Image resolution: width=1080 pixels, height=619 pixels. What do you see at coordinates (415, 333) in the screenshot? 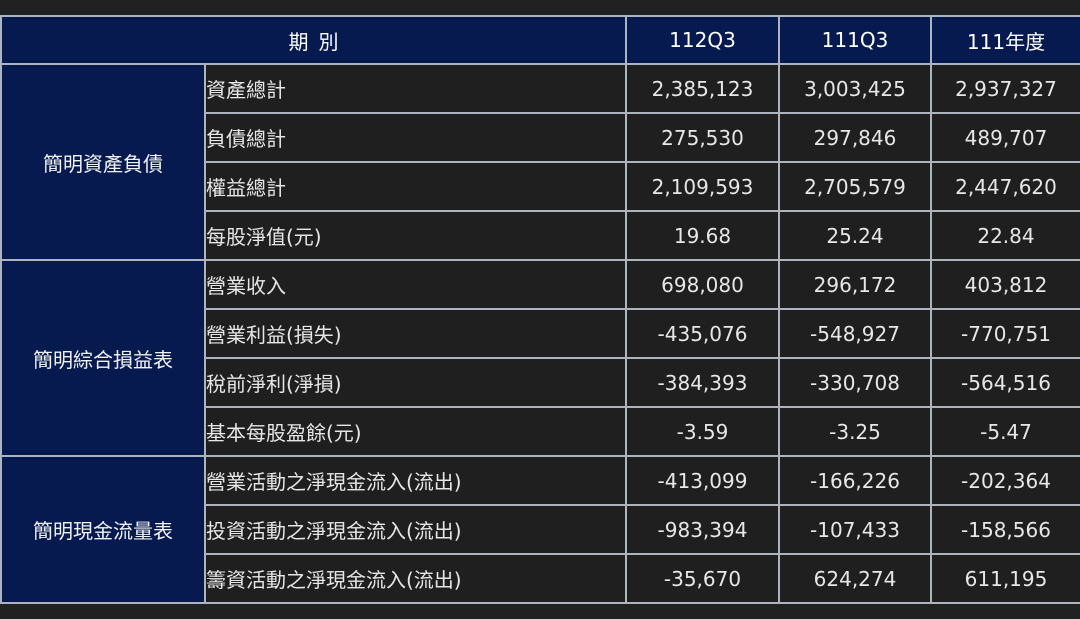
I see `row-label-operating-profit: 營業利益(損失)` at bounding box center [415, 333].